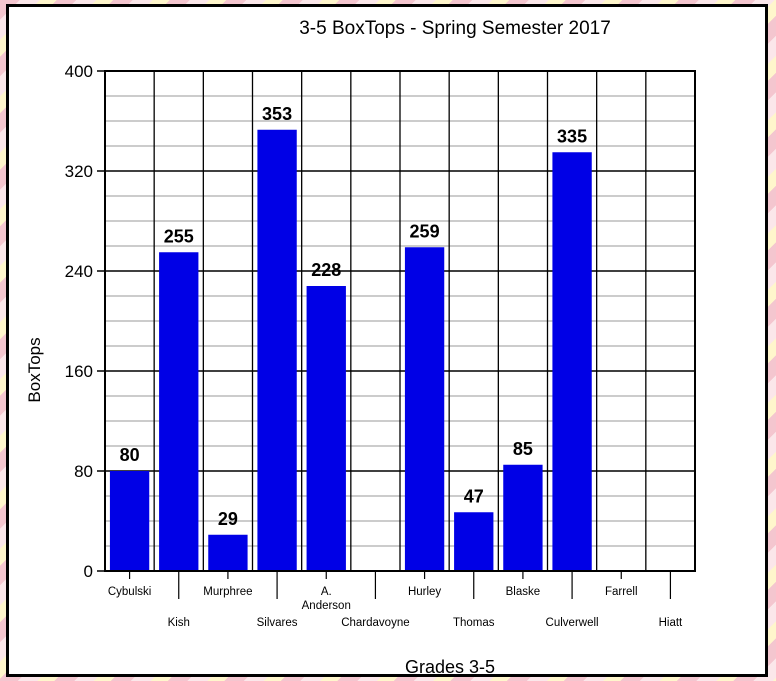 The image size is (776, 681). Describe the element at coordinates (474, 541) in the screenshot. I see `bar-thomas` at that location.